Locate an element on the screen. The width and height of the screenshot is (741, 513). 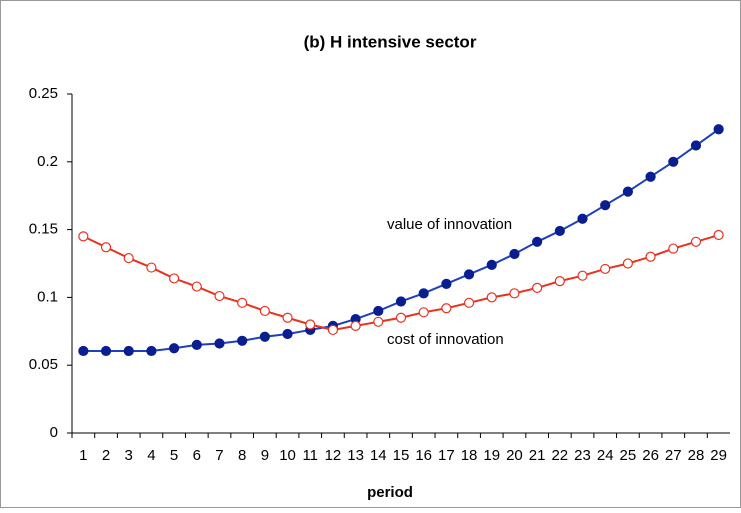
x-tick-label: 10 is located at coordinates (287, 455).